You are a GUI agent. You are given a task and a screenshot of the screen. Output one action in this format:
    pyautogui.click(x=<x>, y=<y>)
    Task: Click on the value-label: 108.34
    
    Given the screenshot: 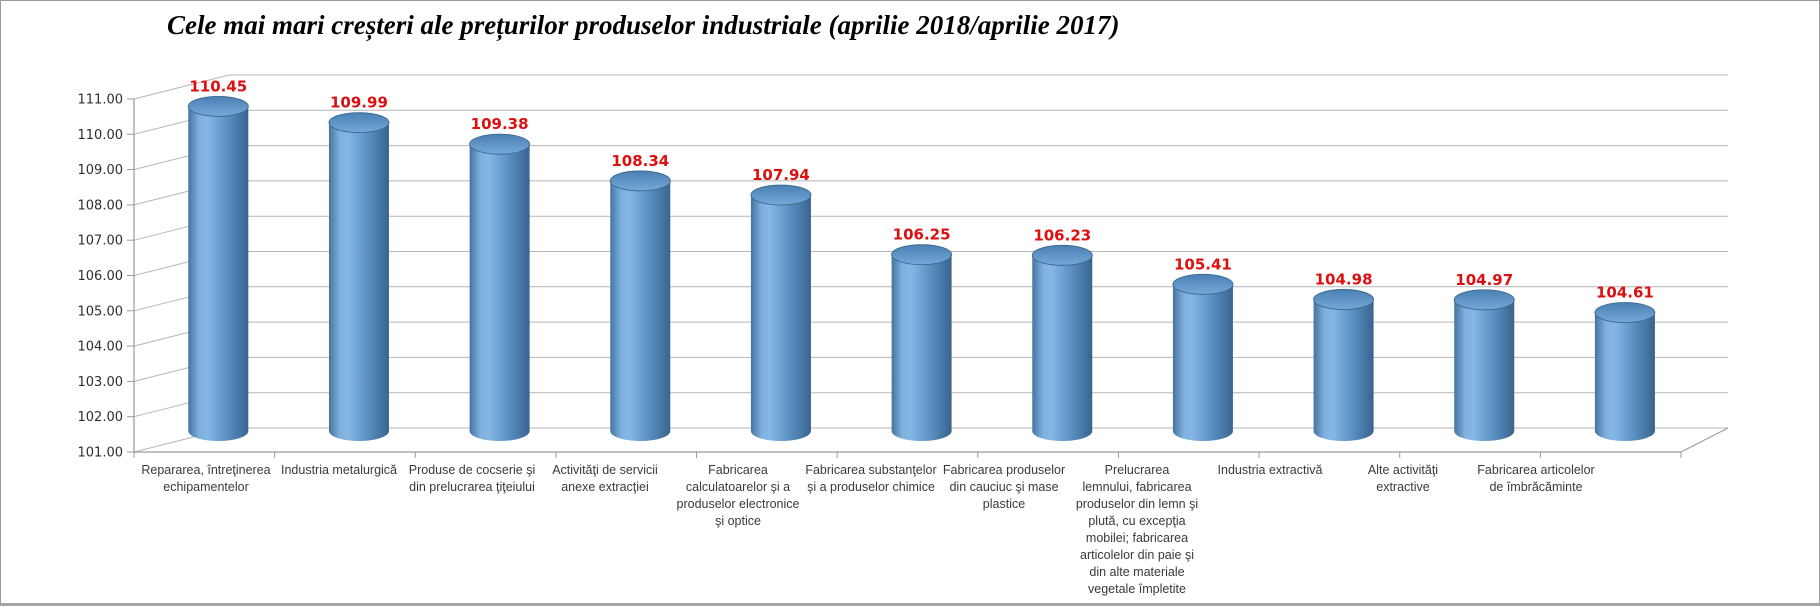 What is the action you would take?
    pyautogui.click(x=640, y=161)
    